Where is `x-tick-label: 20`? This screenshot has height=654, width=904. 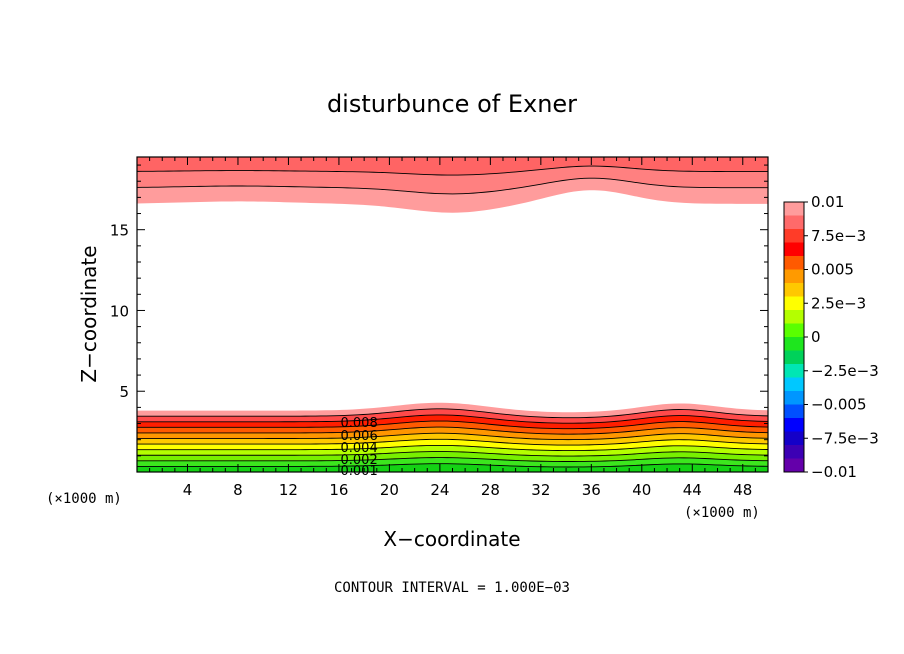 x-tick-label: 20 is located at coordinates (389, 490).